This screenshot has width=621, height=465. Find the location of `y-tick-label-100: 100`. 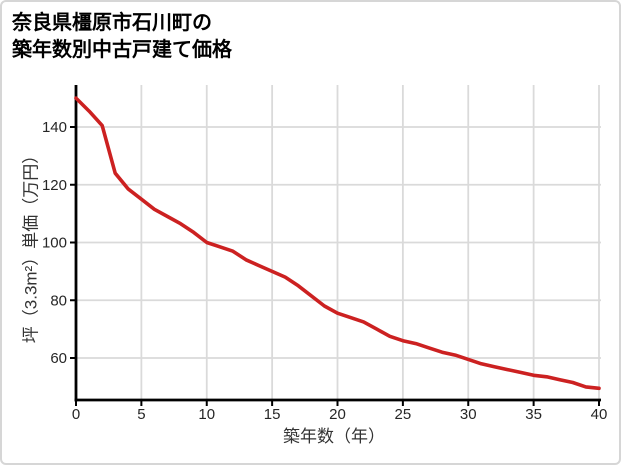

y-tick-label-100: 100 is located at coordinates (54, 243).